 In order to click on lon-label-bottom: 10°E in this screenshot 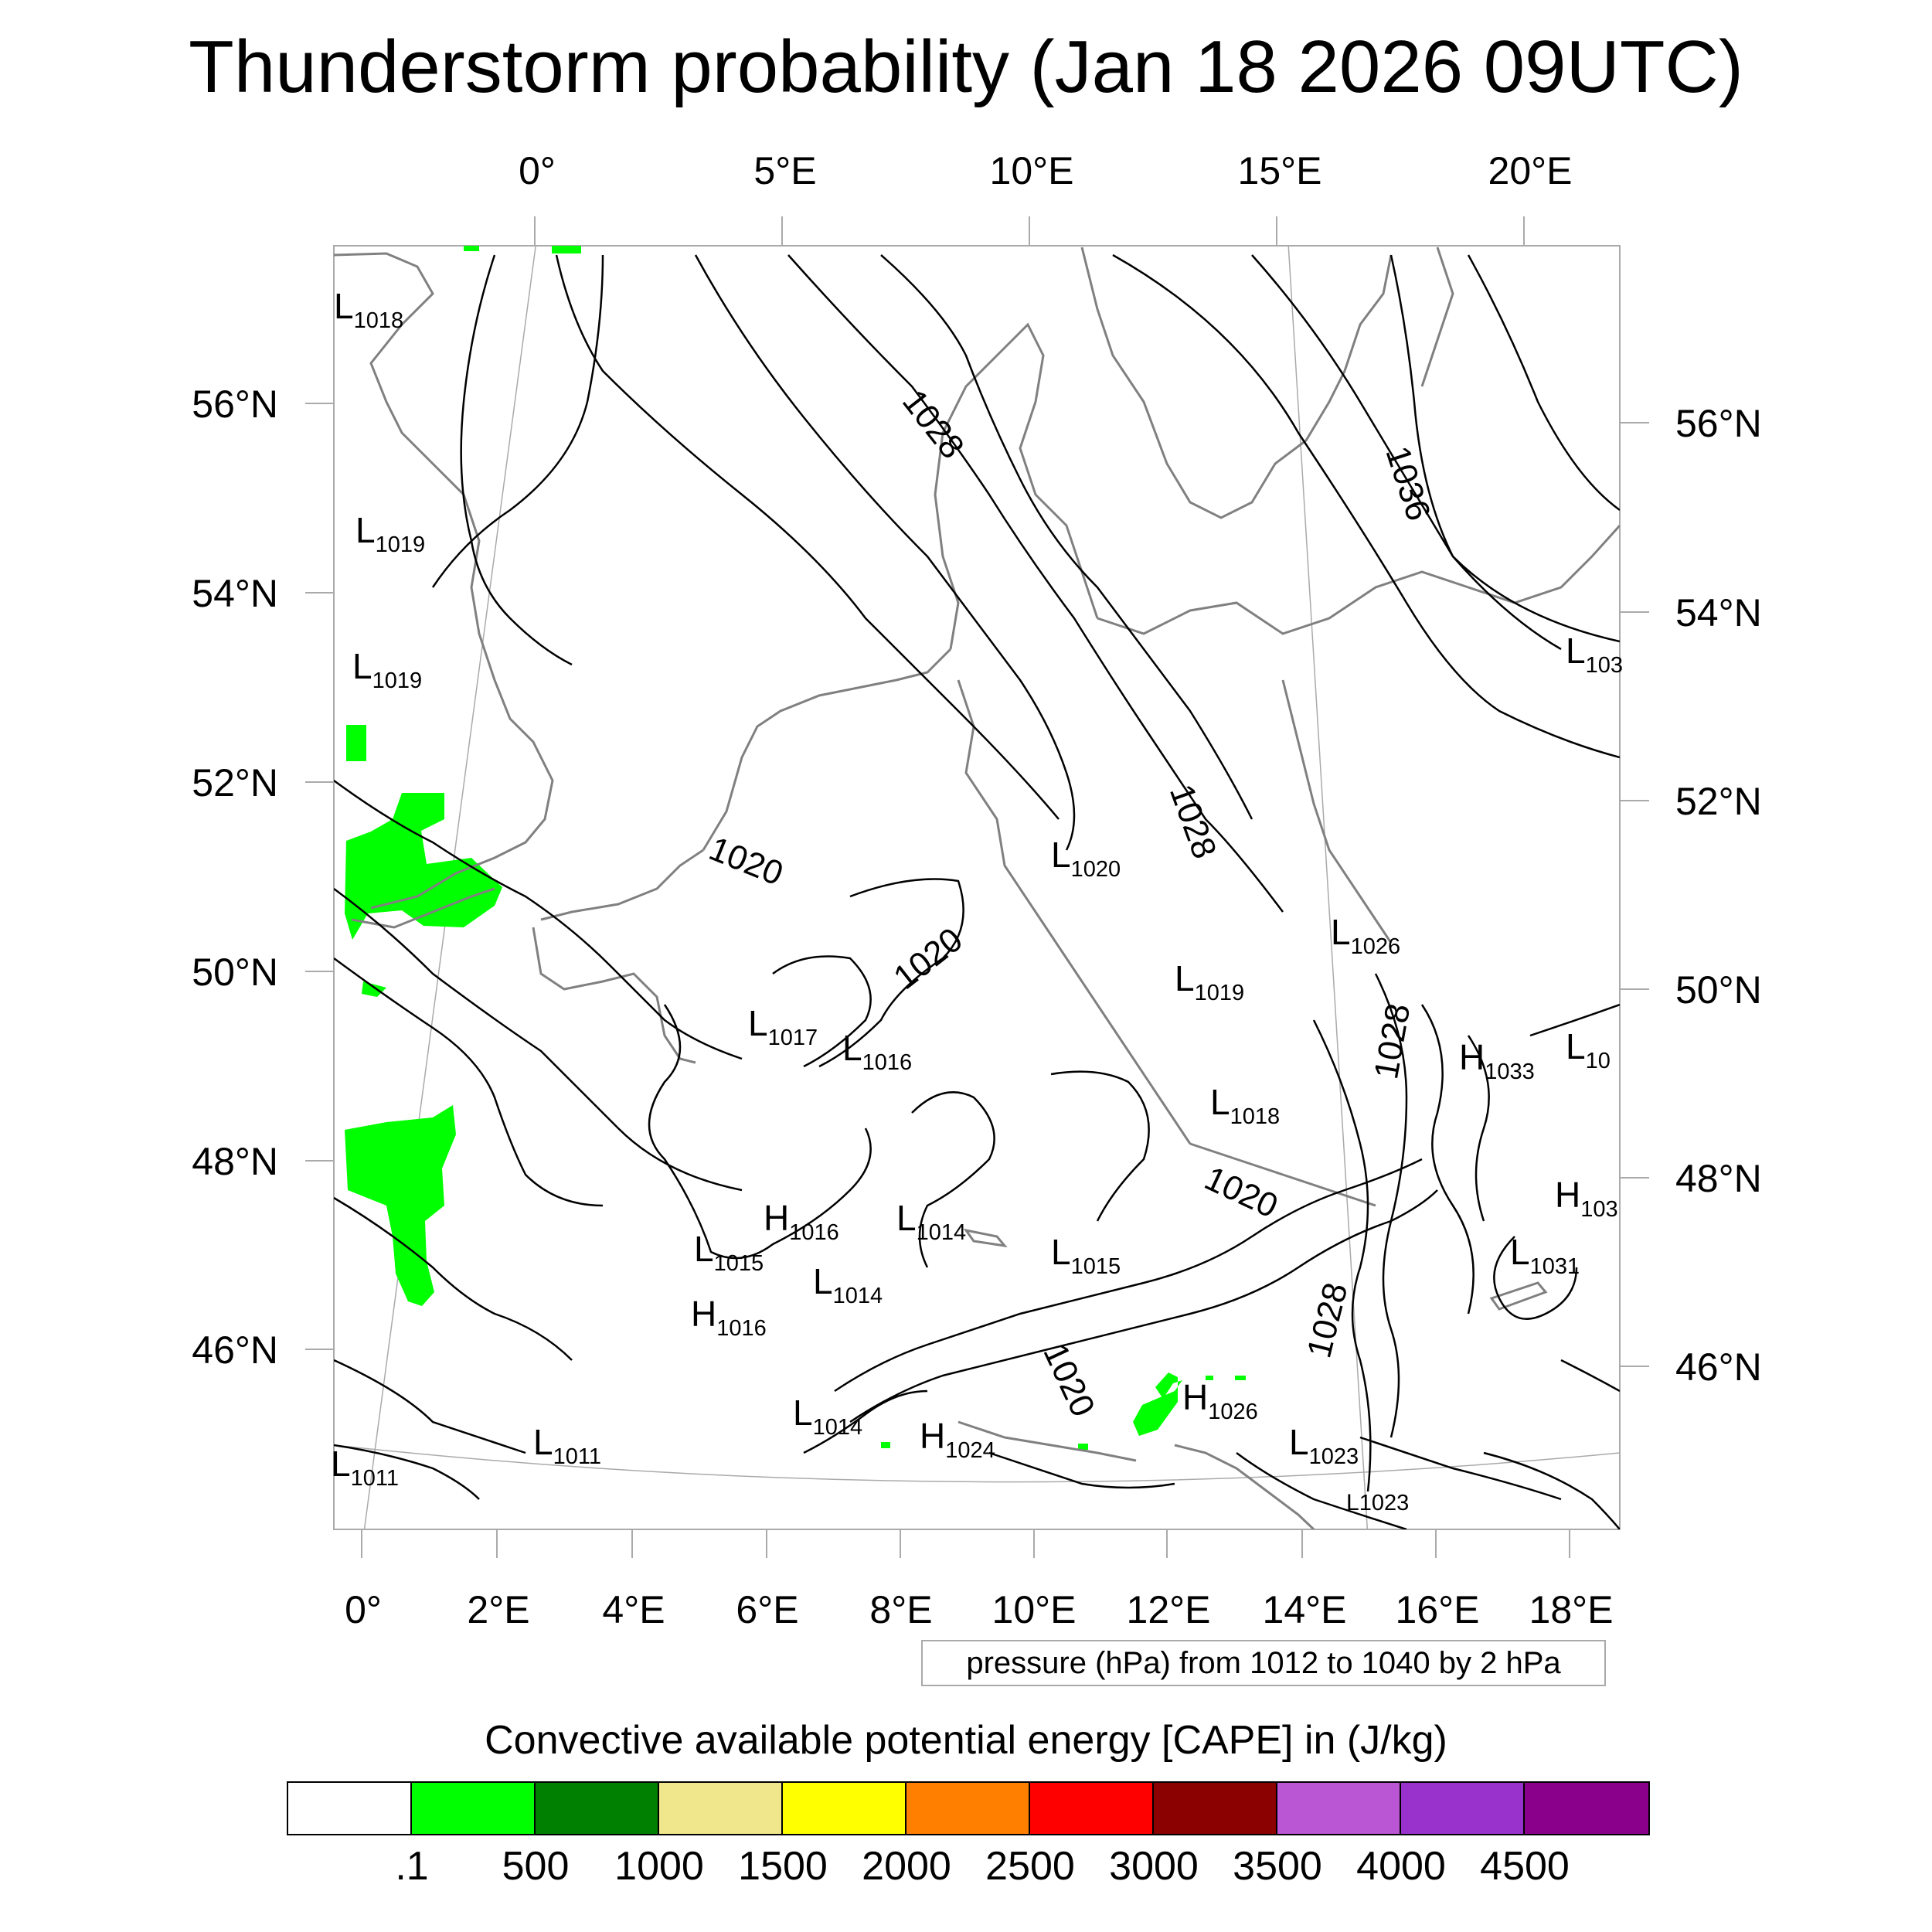, I will do `click(1035, 1610)`.